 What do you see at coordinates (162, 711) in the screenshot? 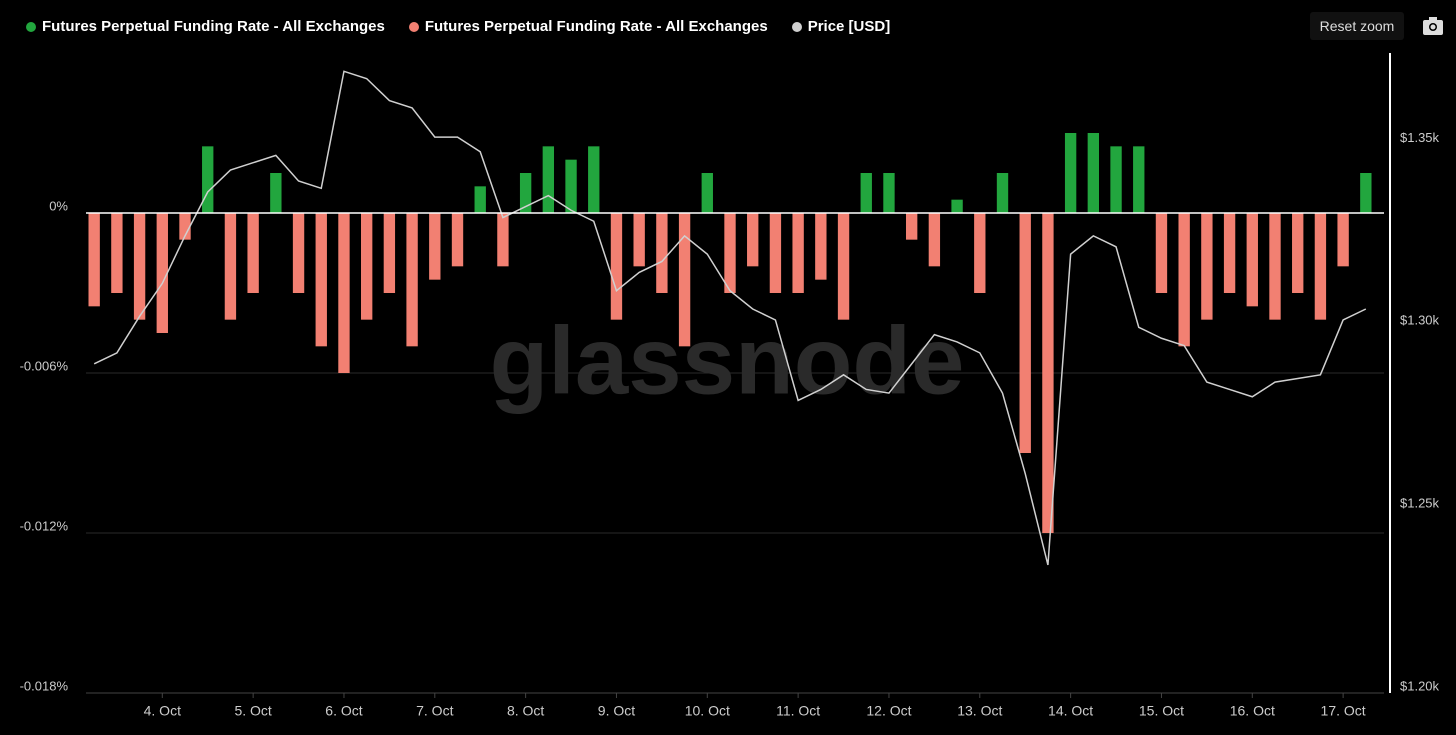
I see `x-tick-label: 4. Oct` at bounding box center [162, 711].